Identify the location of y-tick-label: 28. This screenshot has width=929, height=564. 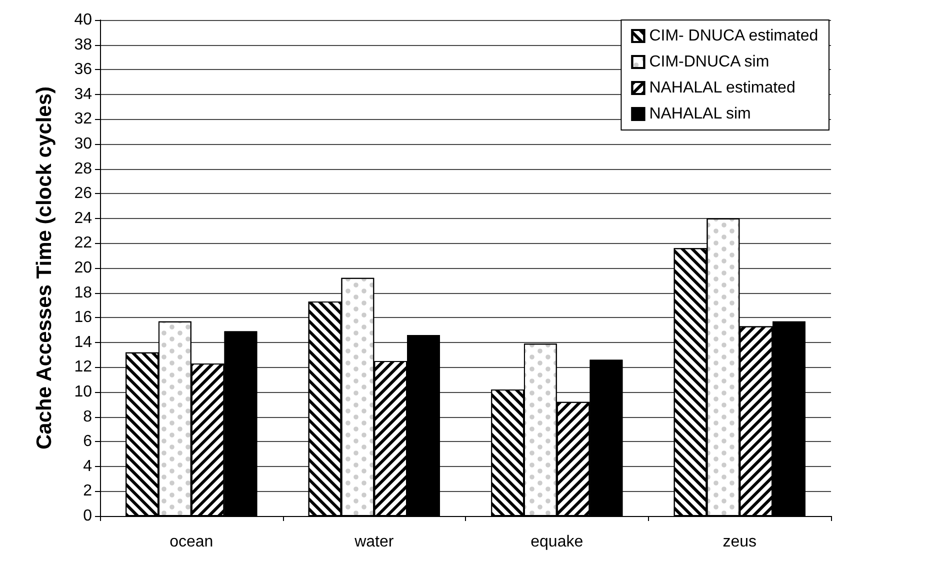
(83, 169).